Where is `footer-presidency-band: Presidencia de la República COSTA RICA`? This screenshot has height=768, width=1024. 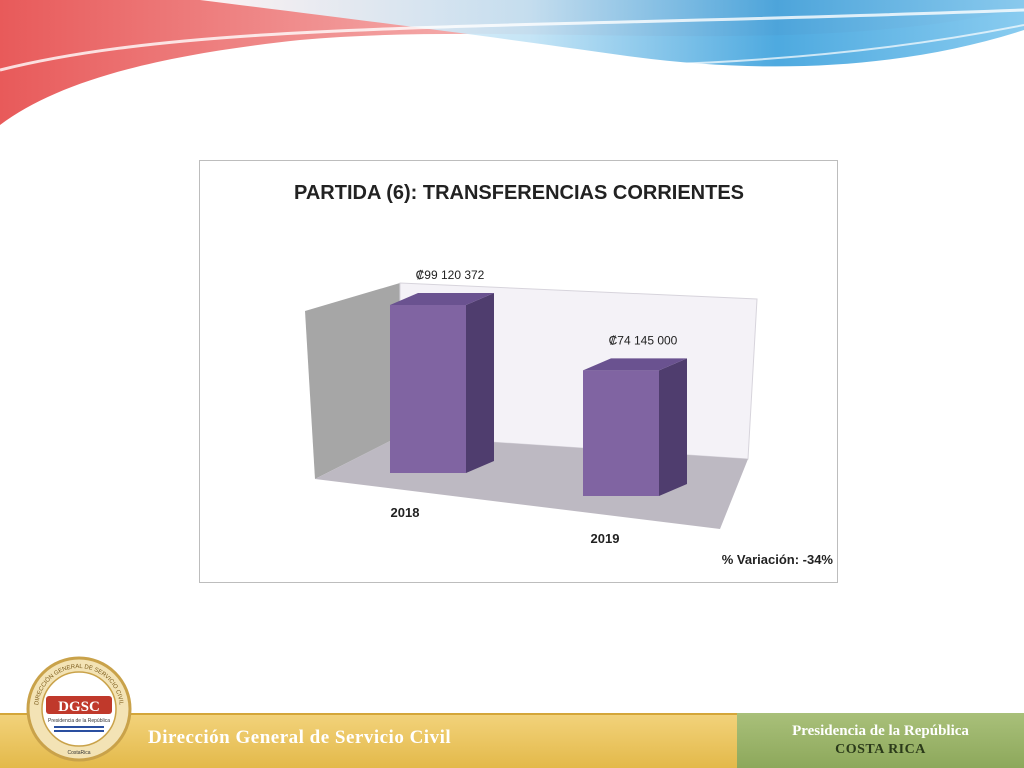 footer-presidency-band: Presidencia de la República COSTA RICA is located at coordinates (880, 740).